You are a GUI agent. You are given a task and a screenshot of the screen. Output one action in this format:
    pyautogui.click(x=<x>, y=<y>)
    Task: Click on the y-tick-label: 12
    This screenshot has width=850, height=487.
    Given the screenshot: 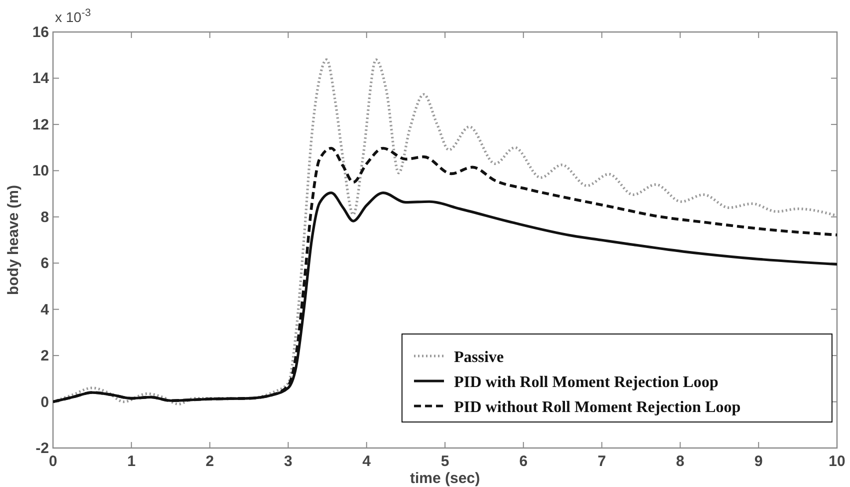 What is the action you would take?
    pyautogui.click(x=40, y=125)
    